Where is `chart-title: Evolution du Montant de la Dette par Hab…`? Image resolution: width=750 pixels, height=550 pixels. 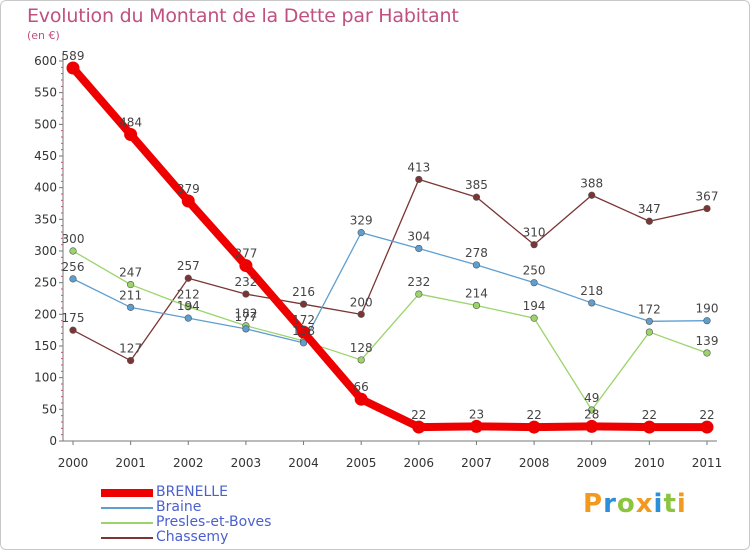 chart-title: Evolution du Montant de la Dette par Hab… is located at coordinates (243, 16).